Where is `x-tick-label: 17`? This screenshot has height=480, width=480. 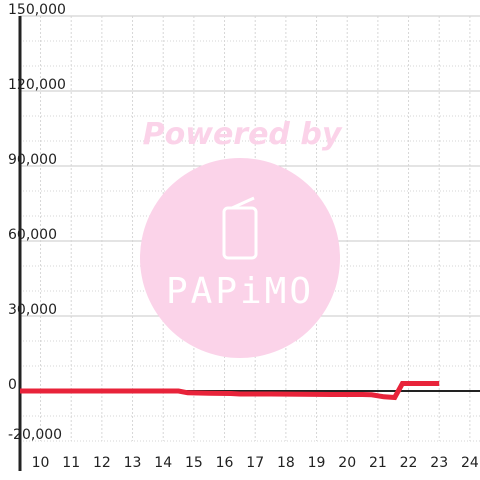 x-tick-label: 17 is located at coordinates (255, 463).